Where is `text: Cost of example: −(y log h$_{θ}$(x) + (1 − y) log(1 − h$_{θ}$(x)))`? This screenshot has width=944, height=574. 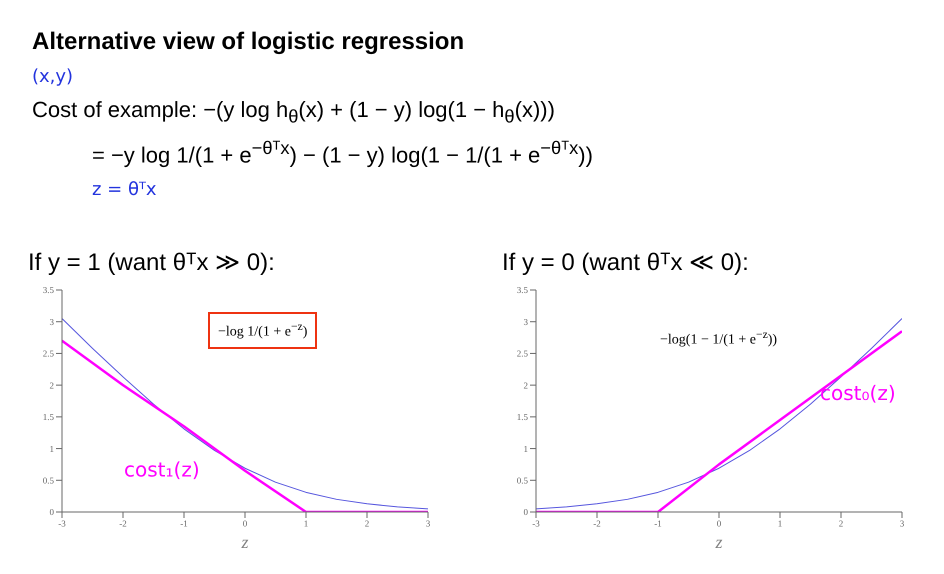
text: Cost of example: −(y log h$_{θ}$(x) + (1 − y) log(1 − h$_{θ}$(x))) is located at coordinates (294, 112).